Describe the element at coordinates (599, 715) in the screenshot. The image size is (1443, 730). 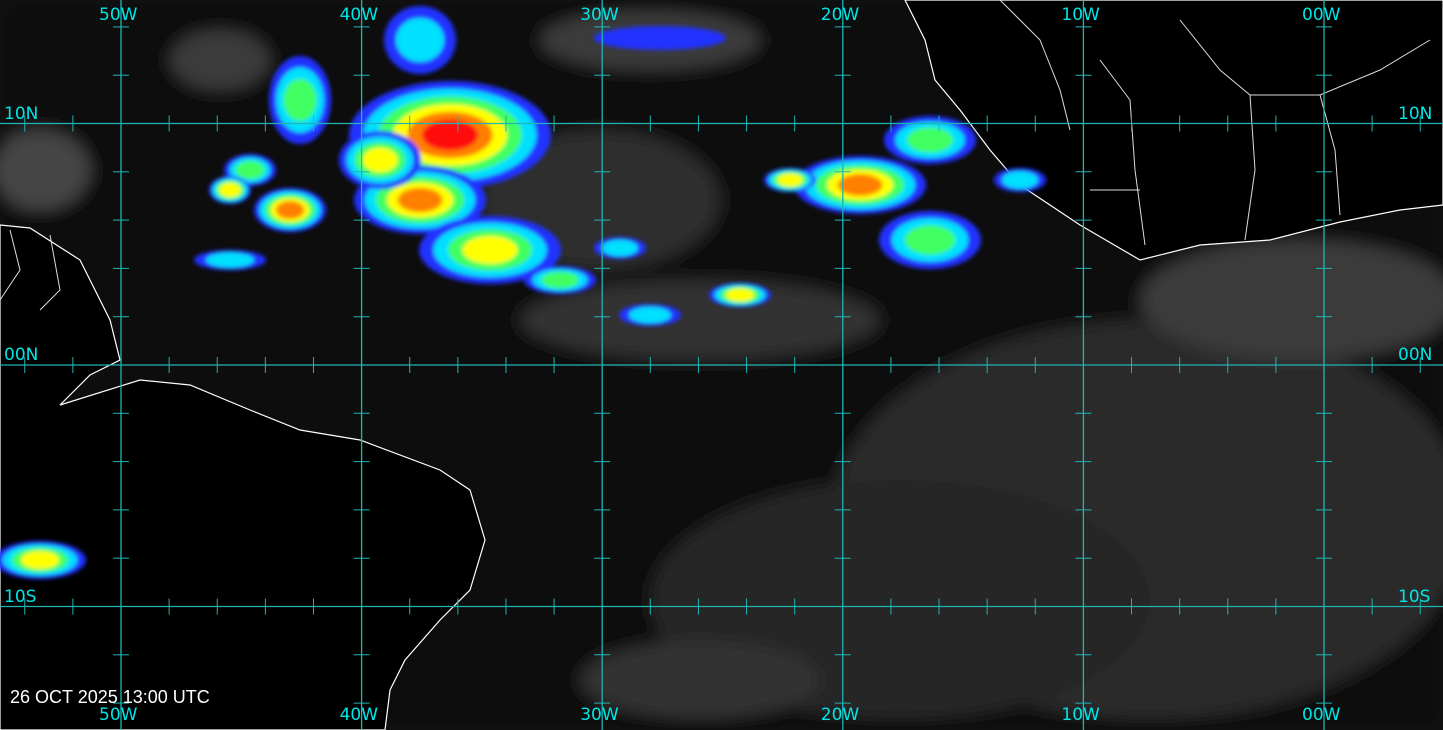
I see `longitude-label-bottom: 30W` at that location.